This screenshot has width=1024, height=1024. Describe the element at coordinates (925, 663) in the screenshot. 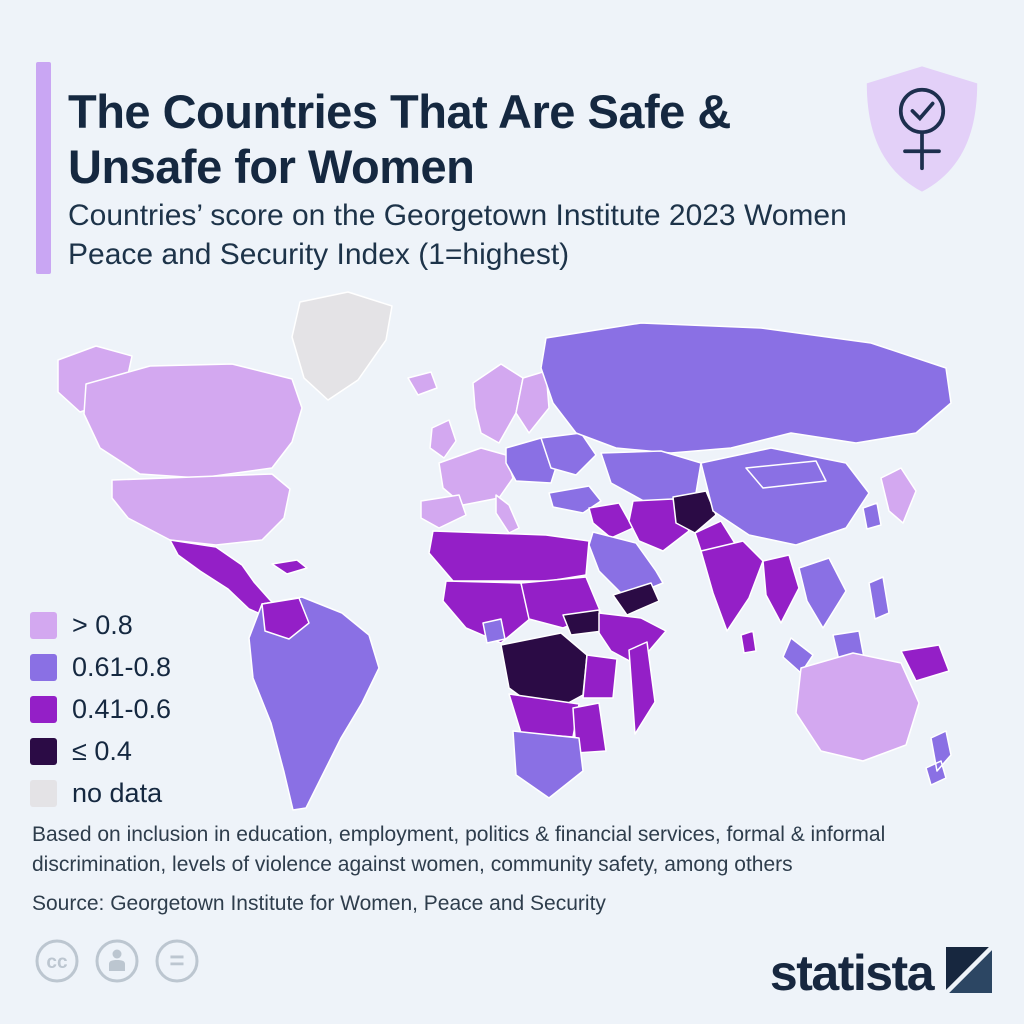

I see `region-new-guinea` at that location.